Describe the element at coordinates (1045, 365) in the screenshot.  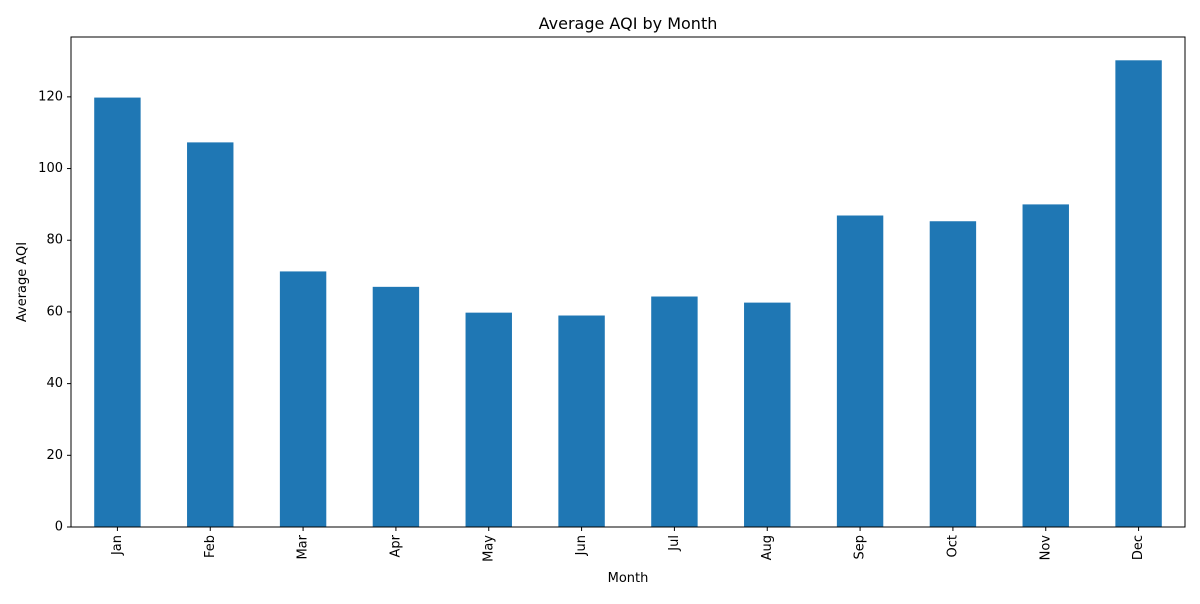
I see `bar-nov` at that location.